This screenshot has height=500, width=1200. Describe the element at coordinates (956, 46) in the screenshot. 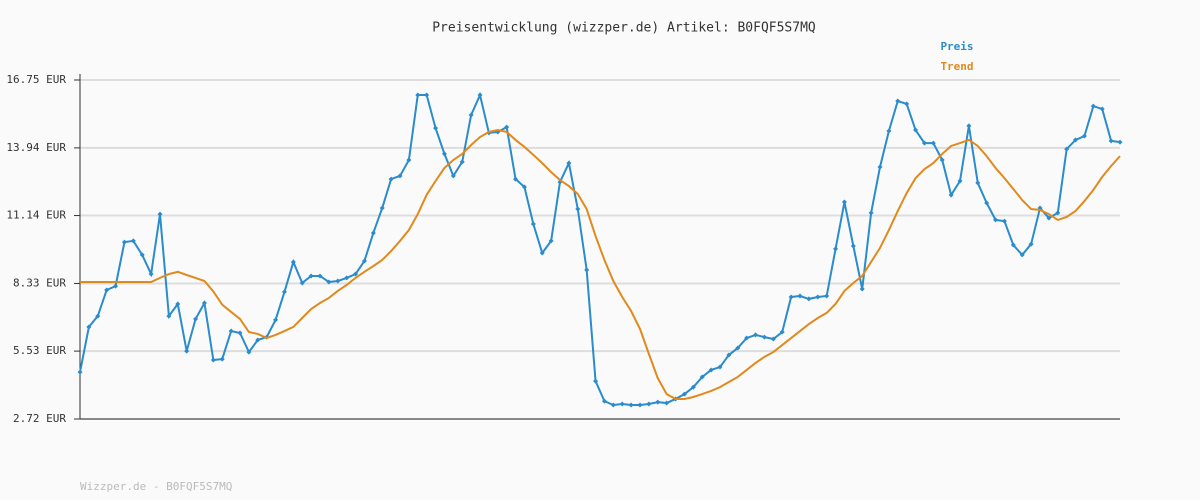

I see `legend-label: Preis` at that location.